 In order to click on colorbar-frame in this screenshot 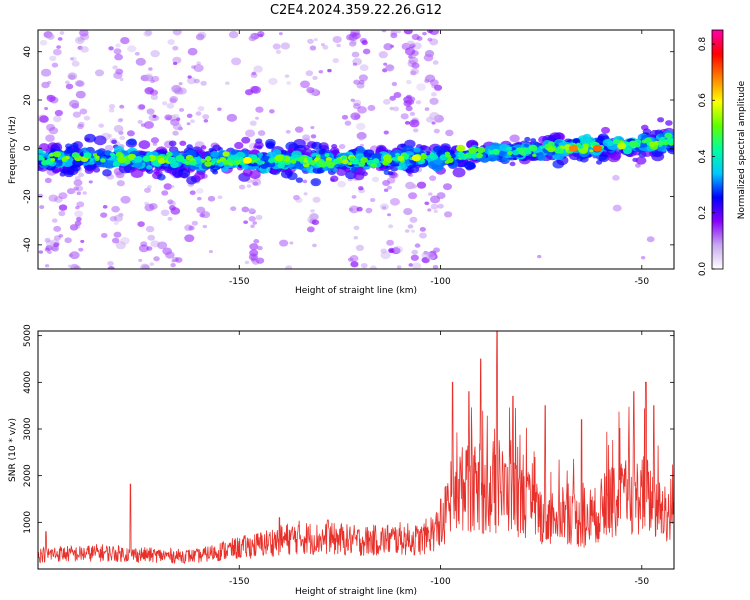, I will do `click(717, 149)`.